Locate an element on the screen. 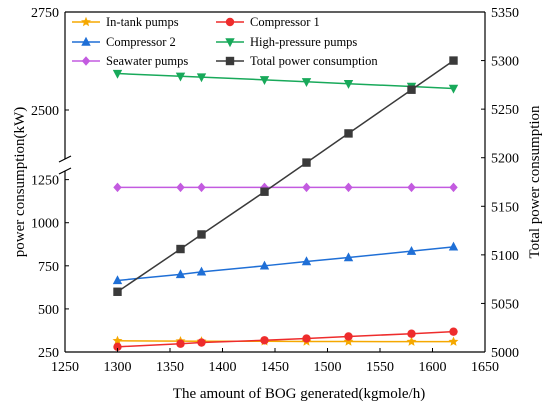 Image resolution: width=550 pixels, height=411 pixels. x-tick-label: 1350 is located at coordinates (170, 367).